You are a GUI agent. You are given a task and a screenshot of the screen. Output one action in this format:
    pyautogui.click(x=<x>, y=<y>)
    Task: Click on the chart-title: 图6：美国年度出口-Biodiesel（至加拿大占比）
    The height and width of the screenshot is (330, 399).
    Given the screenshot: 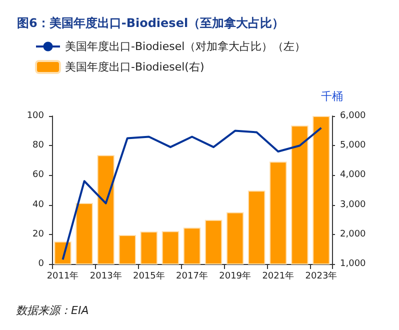 What is the action you would take?
    pyautogui.click(x=150, y=23)
    